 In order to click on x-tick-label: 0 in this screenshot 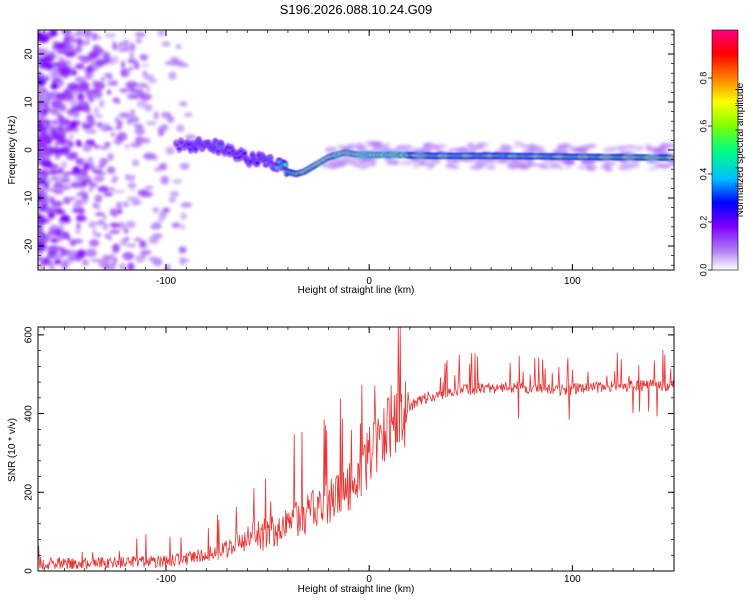, I will do `click(369, 579)`.